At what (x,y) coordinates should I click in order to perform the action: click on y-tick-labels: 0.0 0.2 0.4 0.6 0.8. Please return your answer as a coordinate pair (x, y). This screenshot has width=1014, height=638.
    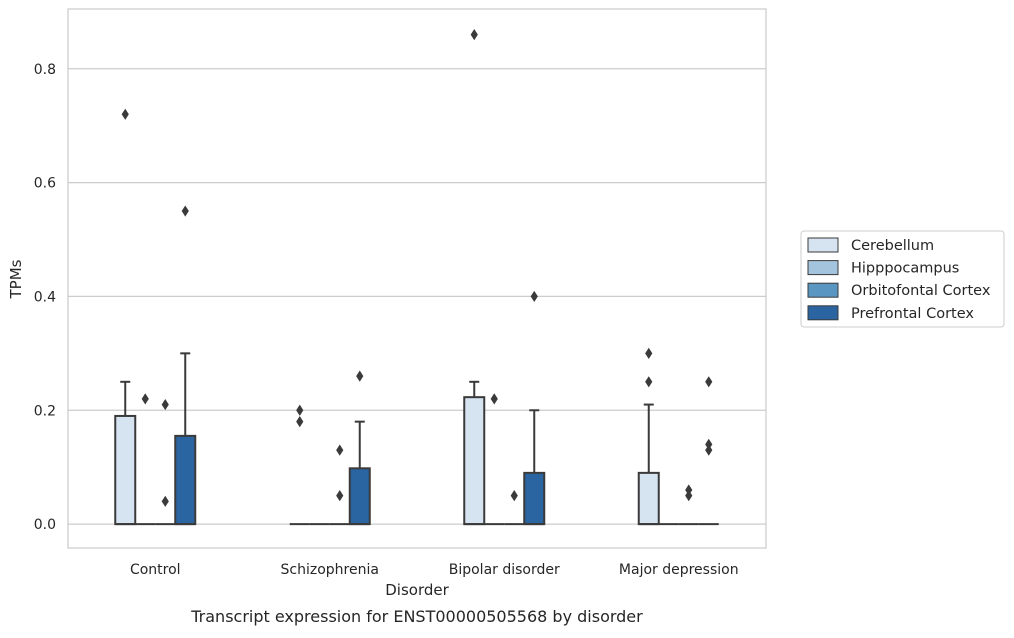
    Looking at the image, I should click on (45, 297).